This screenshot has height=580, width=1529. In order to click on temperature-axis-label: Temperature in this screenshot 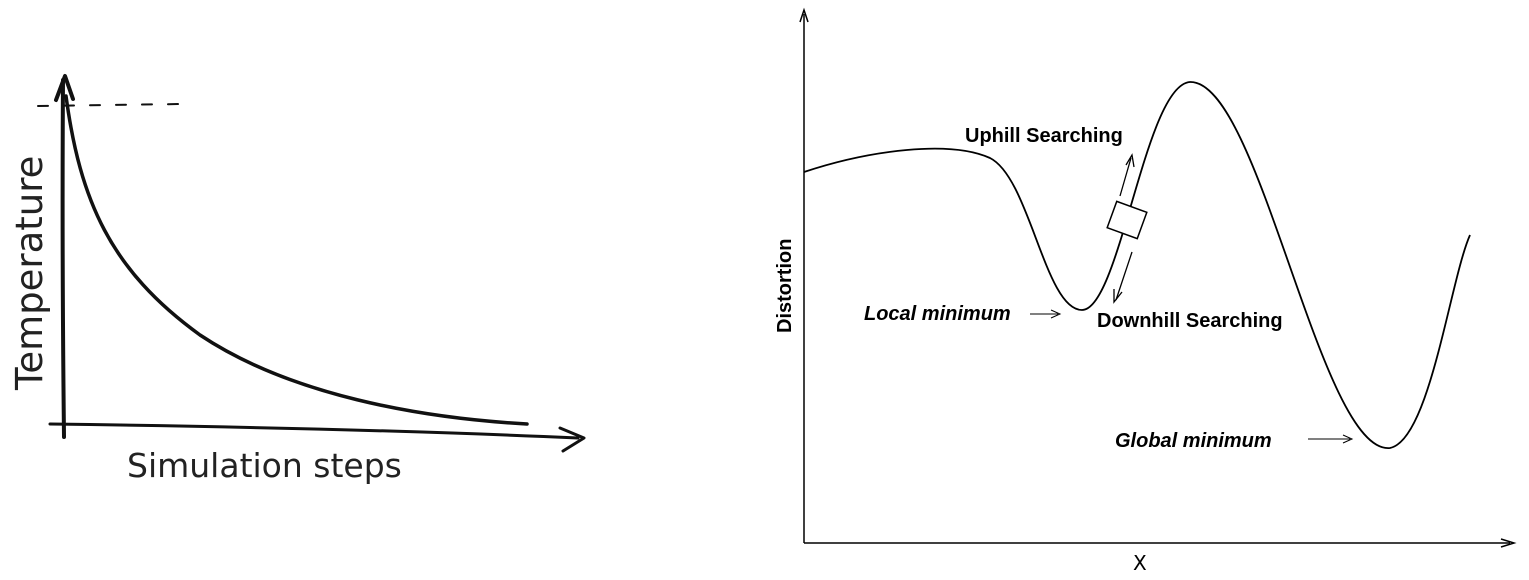, I will do `click(29, 273)`.